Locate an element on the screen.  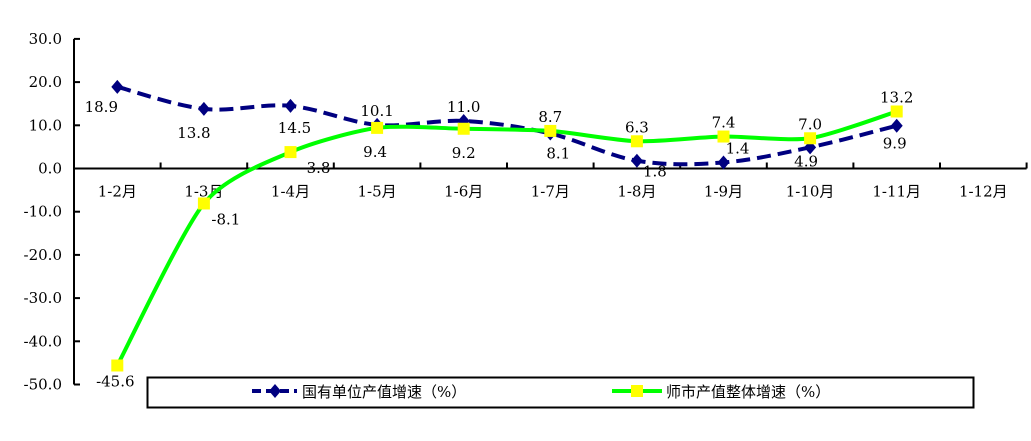
data-label: 9.2 is located at coordinates (464, 153).